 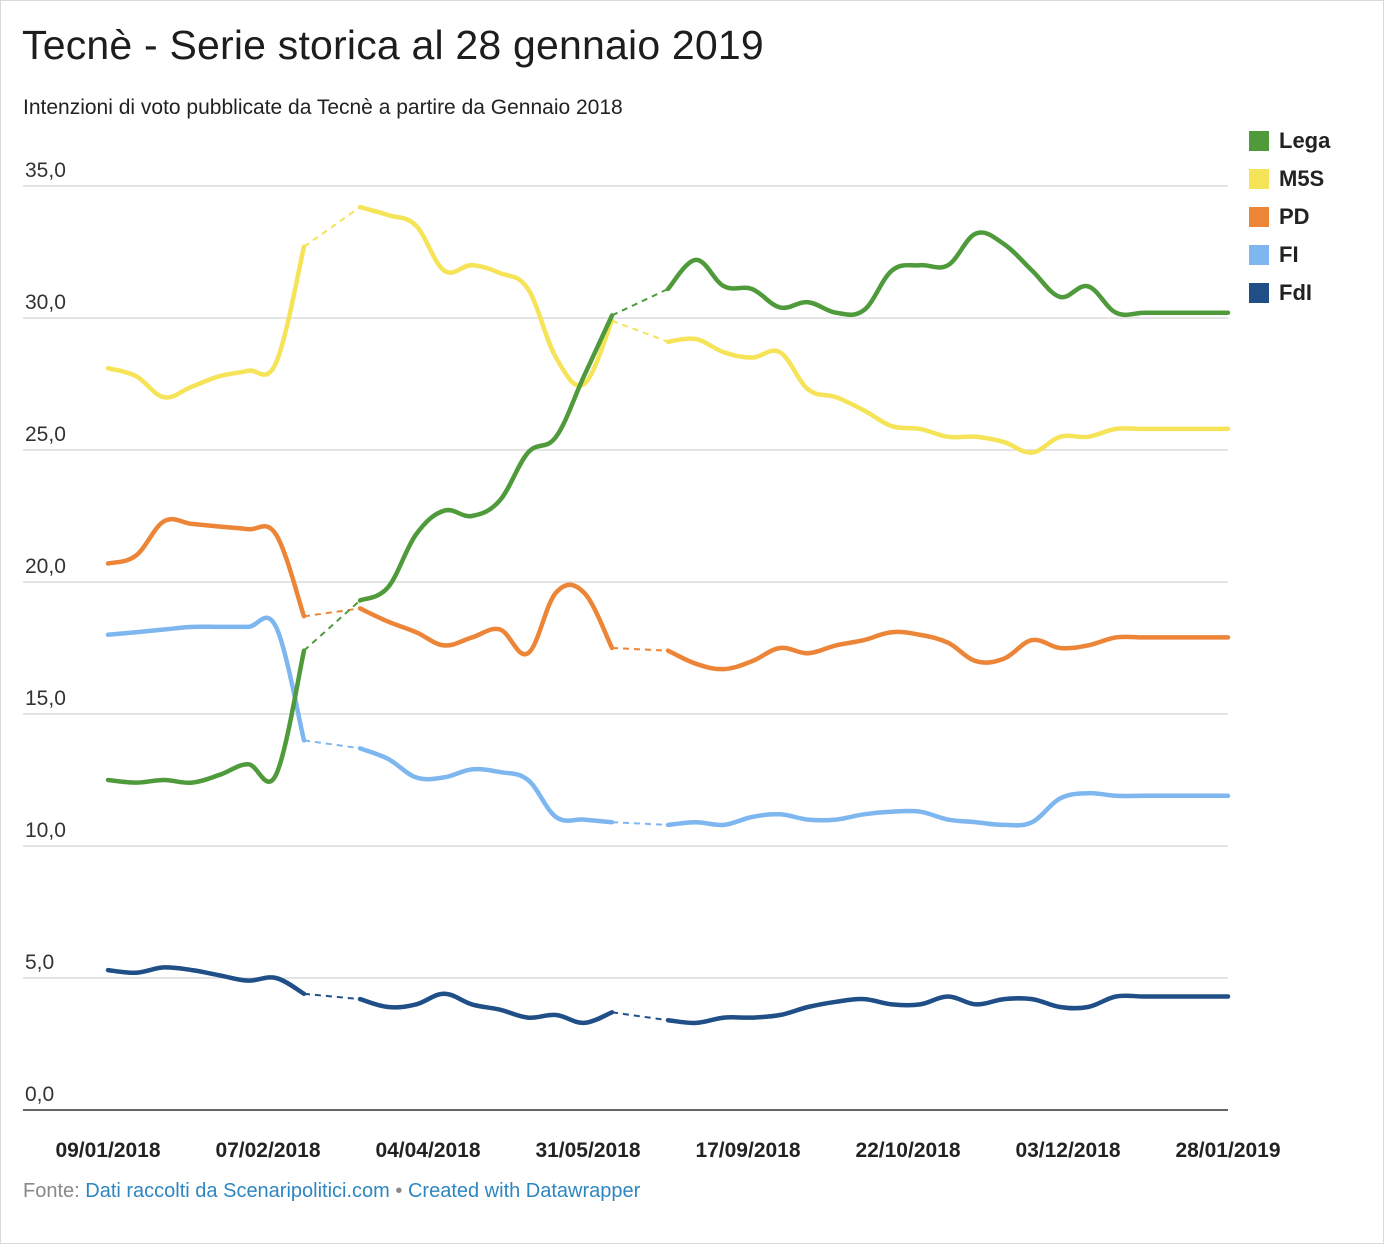 What do you see at coordinates (668, 721) in the screenshot?
I see `series-fi` at bounding box center [668, 721].